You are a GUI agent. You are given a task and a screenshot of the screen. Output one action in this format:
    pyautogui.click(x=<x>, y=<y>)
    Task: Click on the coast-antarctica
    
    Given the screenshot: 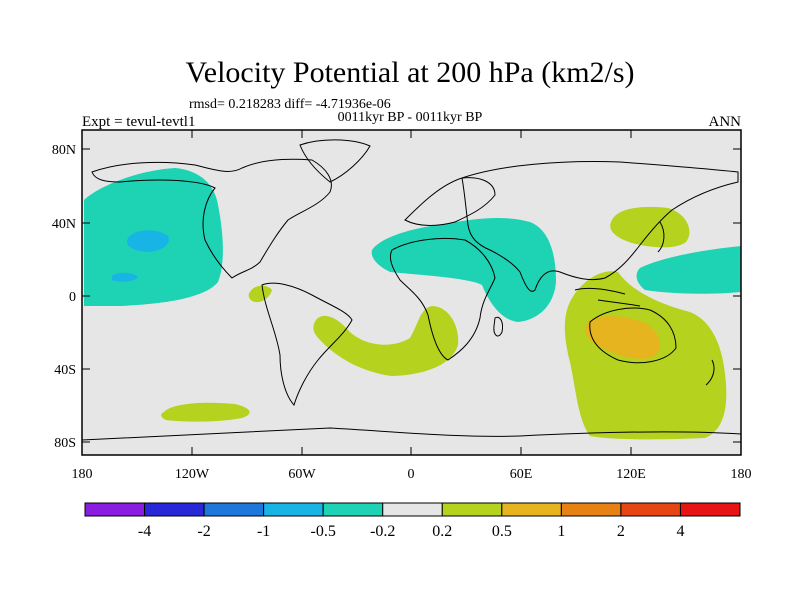 What is the action you would take?
    pyautogui.click(x=411, y=434)
    